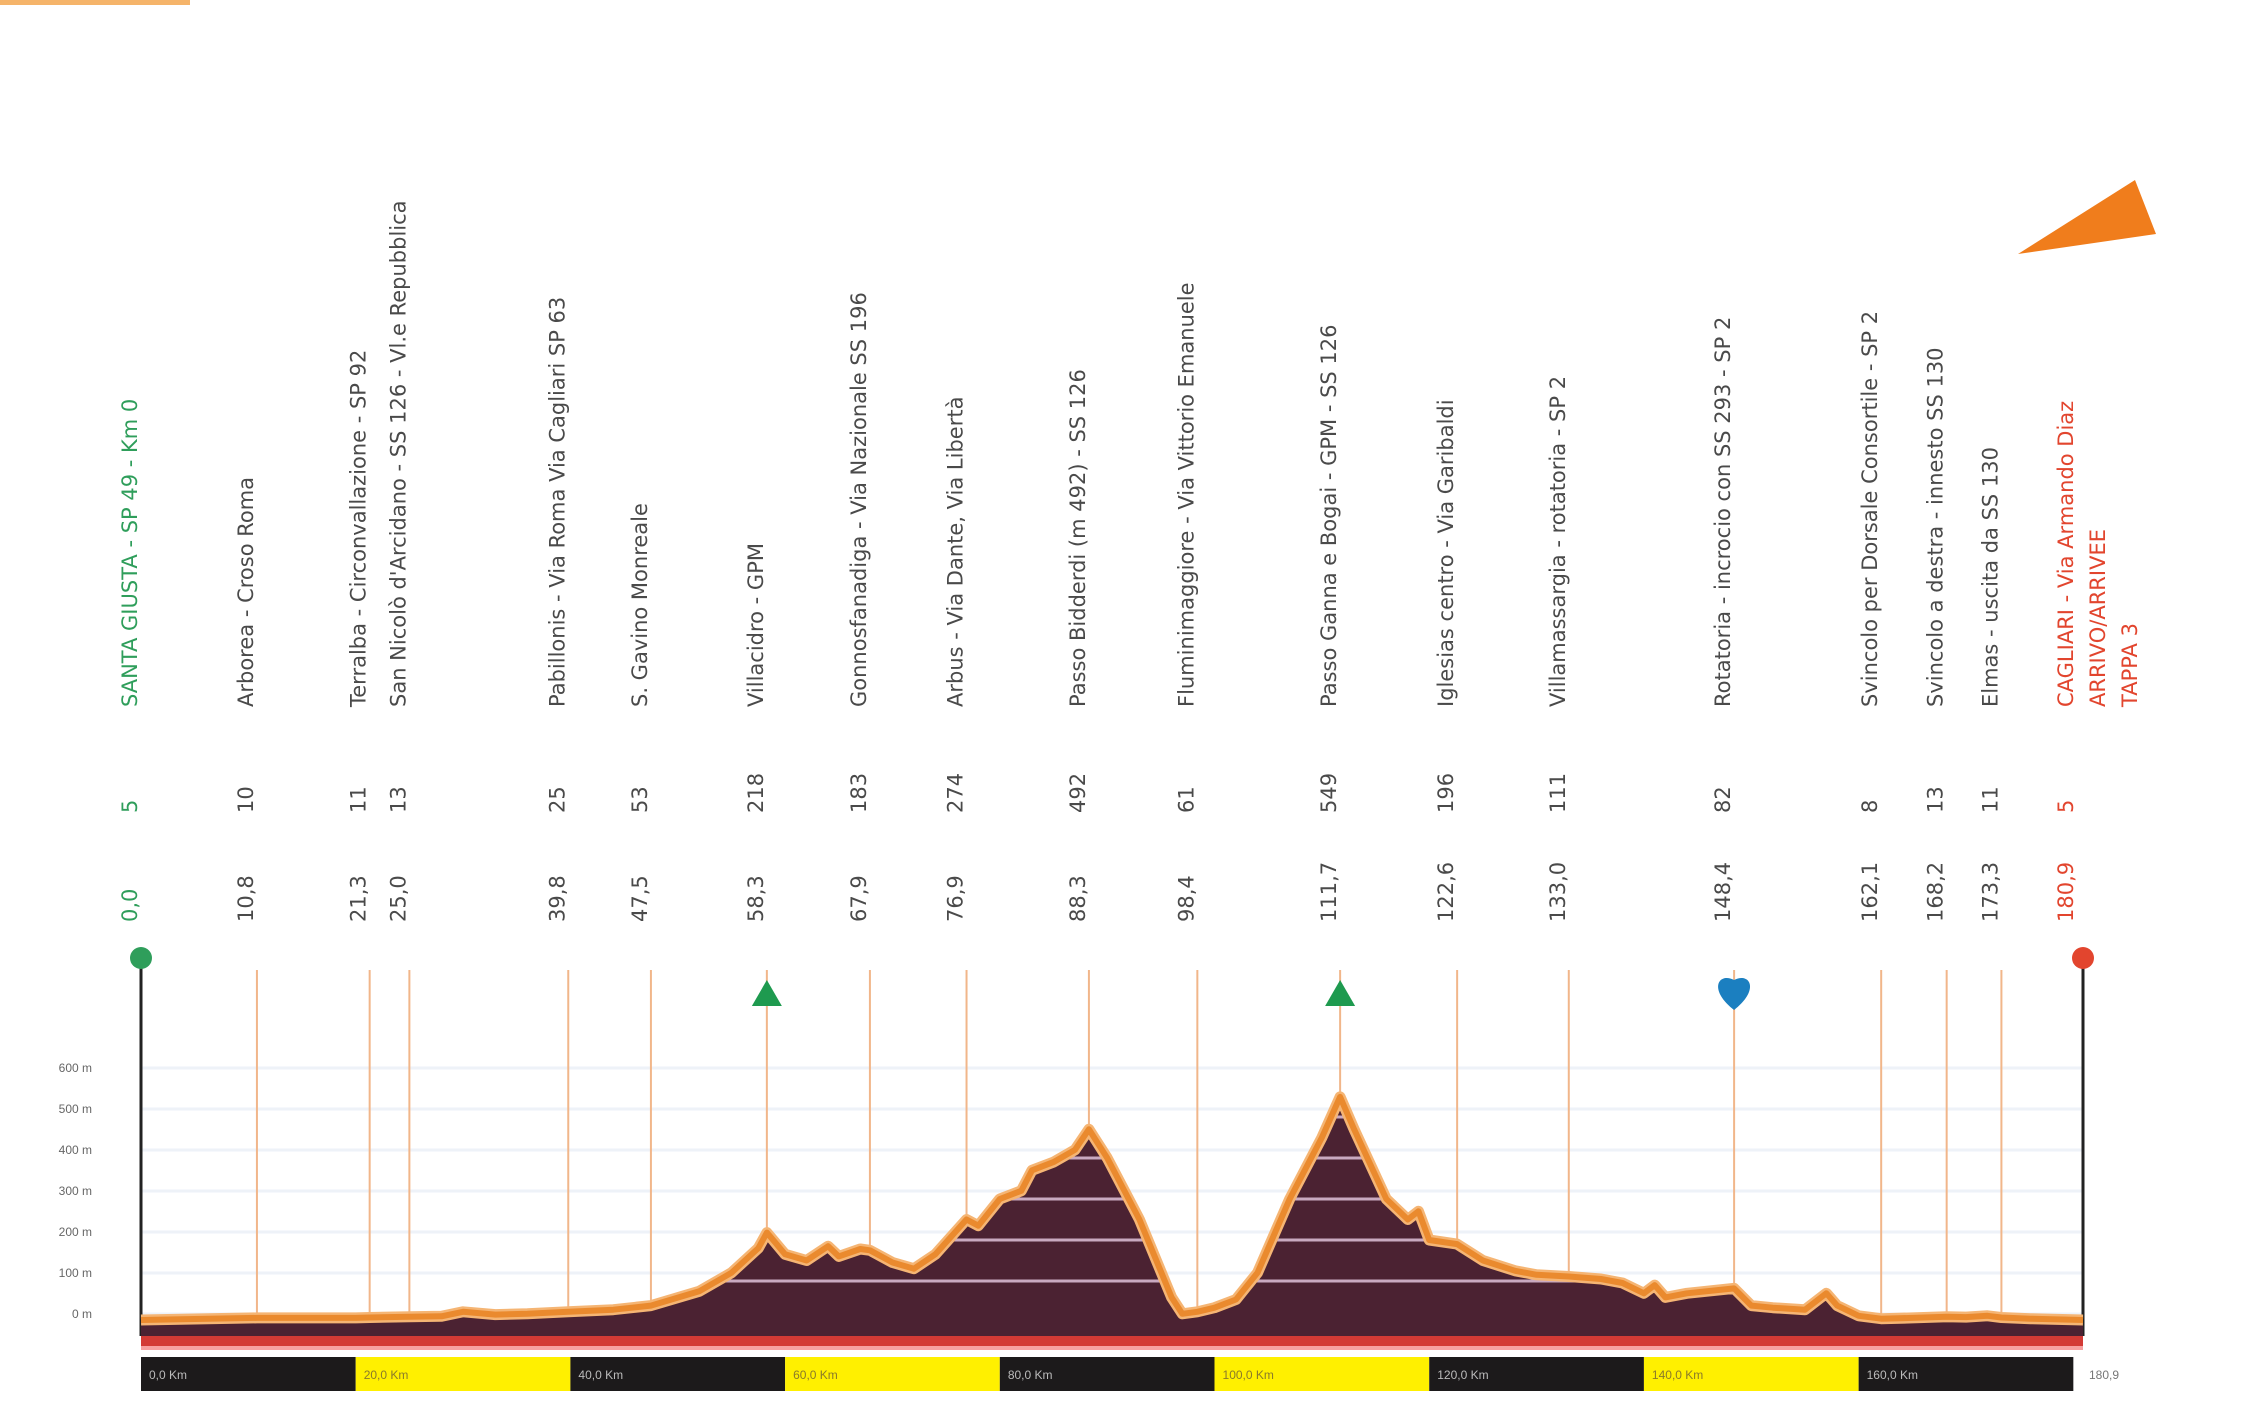 This screenshot has height=1426, width=2250. Describe the element at coordinates (2104, 1375) in the screenshot. I see `km-bar-end-label: 180,9` at that location.